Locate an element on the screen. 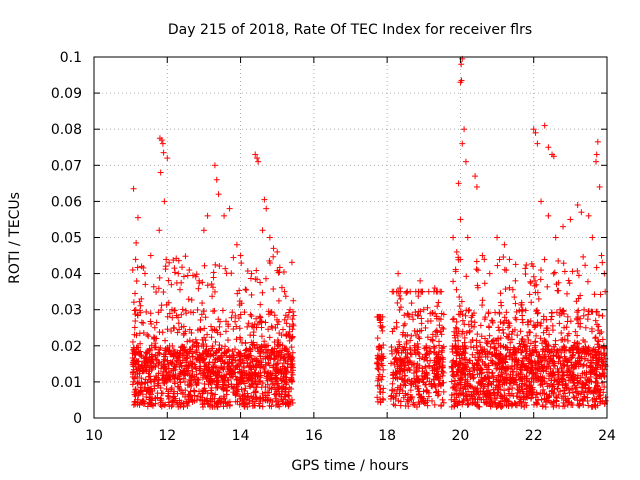  x-axis-label: GPS time / hours is located at coordinates (349, 466).